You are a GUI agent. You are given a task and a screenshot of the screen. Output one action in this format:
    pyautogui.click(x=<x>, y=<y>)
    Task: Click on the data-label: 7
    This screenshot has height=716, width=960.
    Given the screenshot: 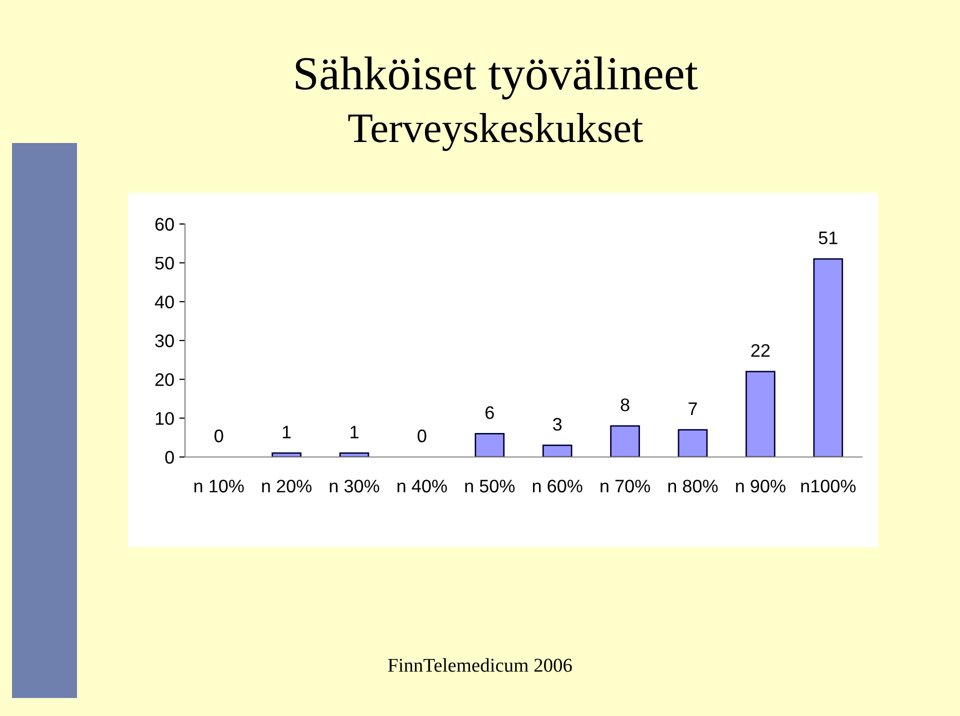 What is the action you would take?
    pyautogui.click(x=692, y=408)
    